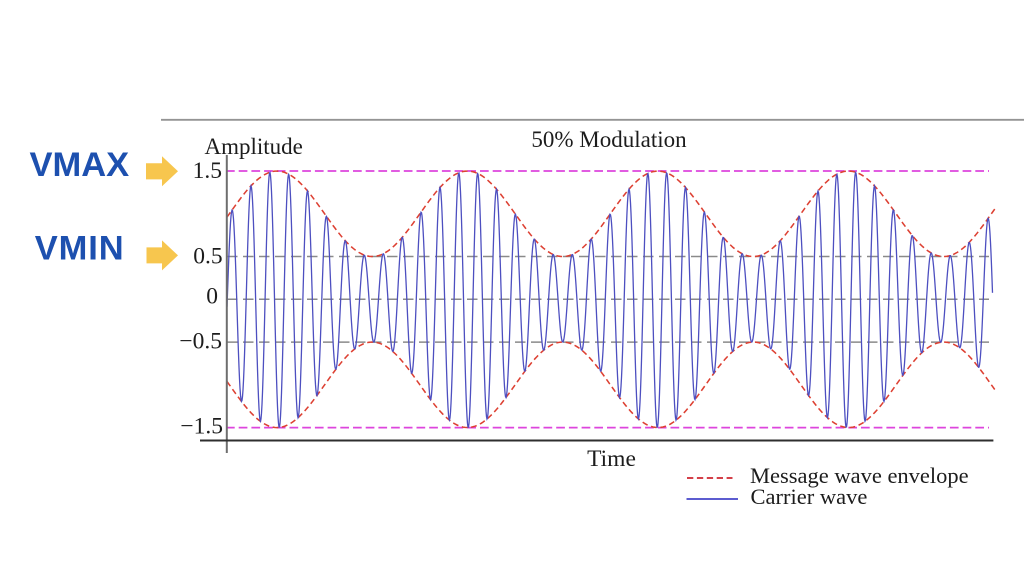  What do you see at coordinates (609, 139) in the screenshot?
I see `svg-text: 50% Modulation` at bounding box center [609, 139].